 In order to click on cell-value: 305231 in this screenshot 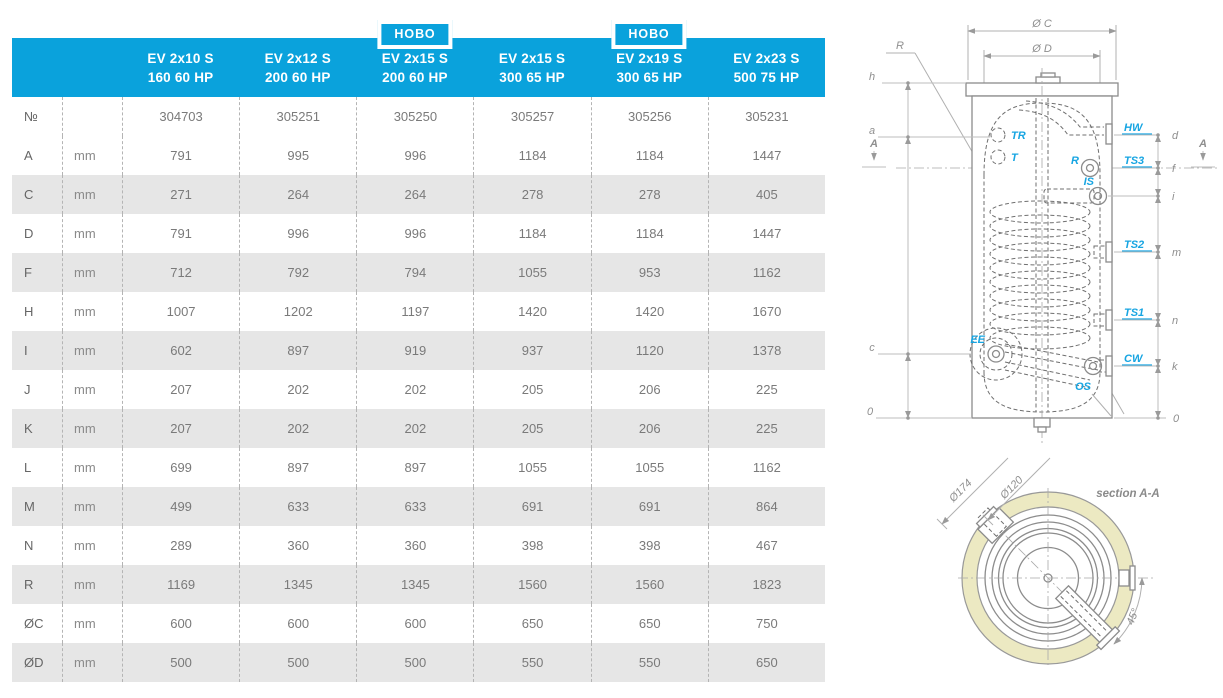, I will do `click(766, 116)`.